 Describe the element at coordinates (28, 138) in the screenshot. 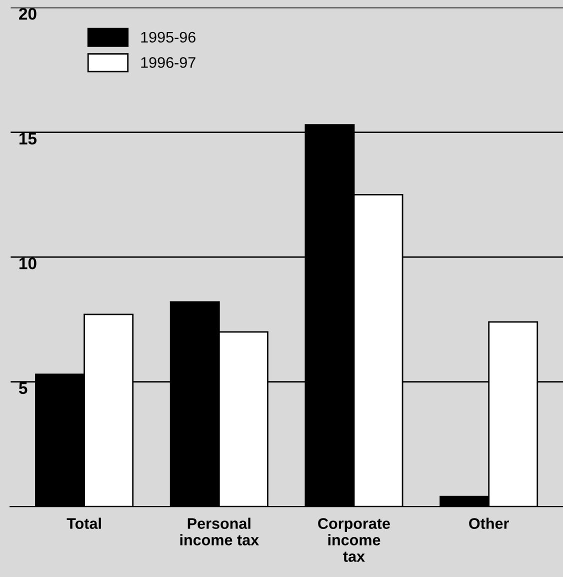

I see `y-tick-label: 15` at that location.